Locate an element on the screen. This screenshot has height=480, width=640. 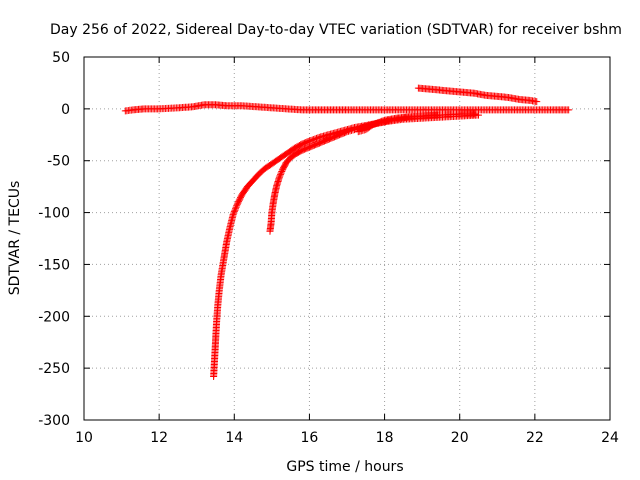
x-tick-label: 22 is located at coordinates (535, 438).